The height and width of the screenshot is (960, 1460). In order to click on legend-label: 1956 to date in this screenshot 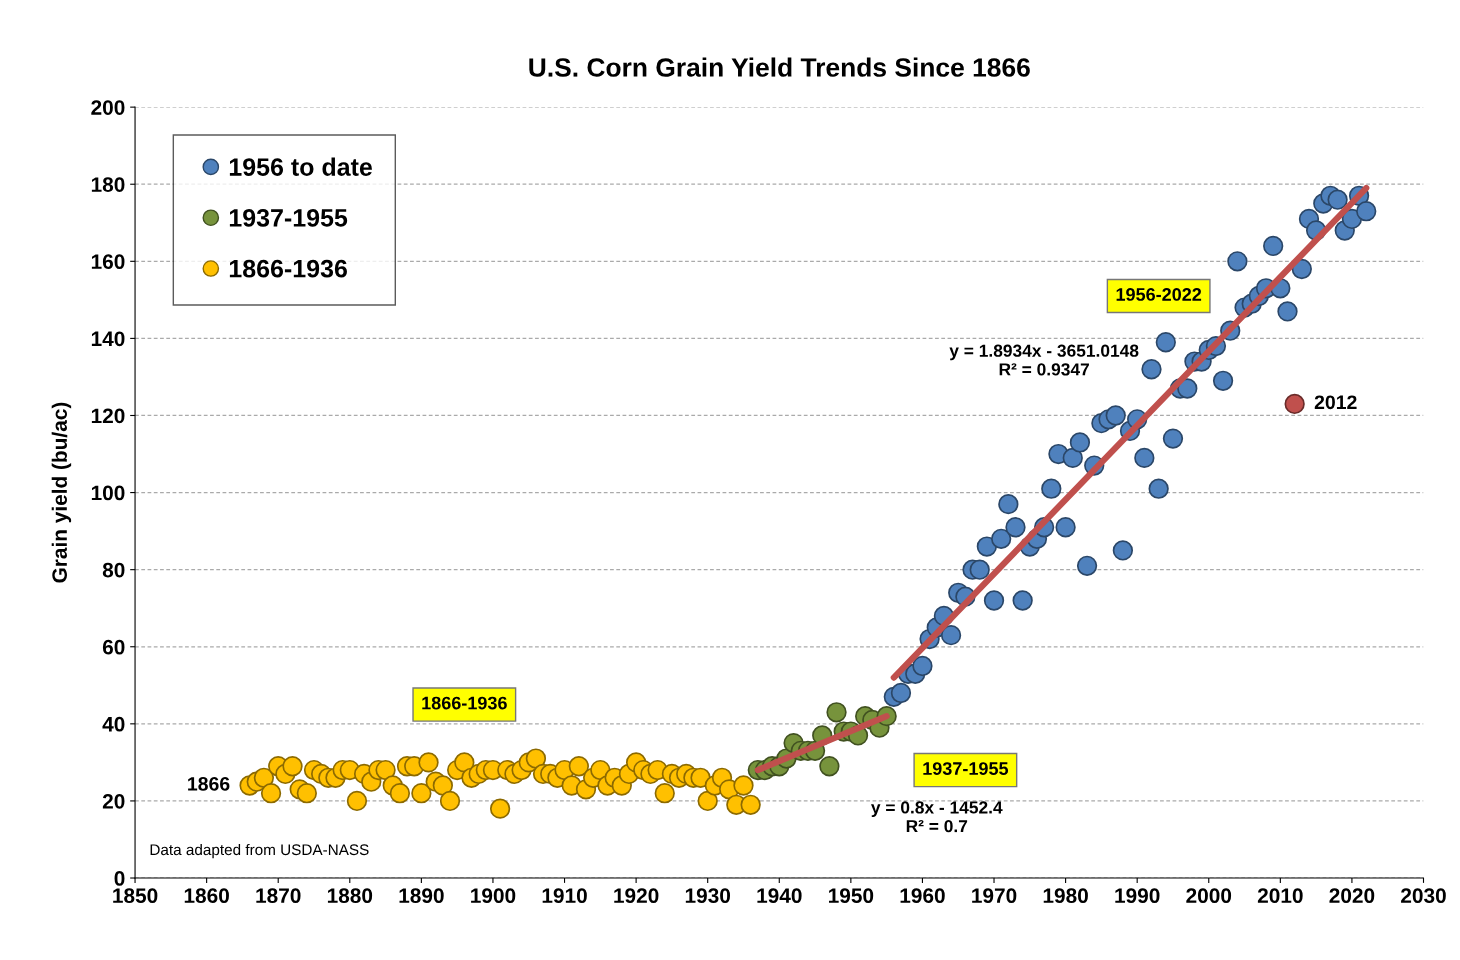, I will do `click(300, 166)`.